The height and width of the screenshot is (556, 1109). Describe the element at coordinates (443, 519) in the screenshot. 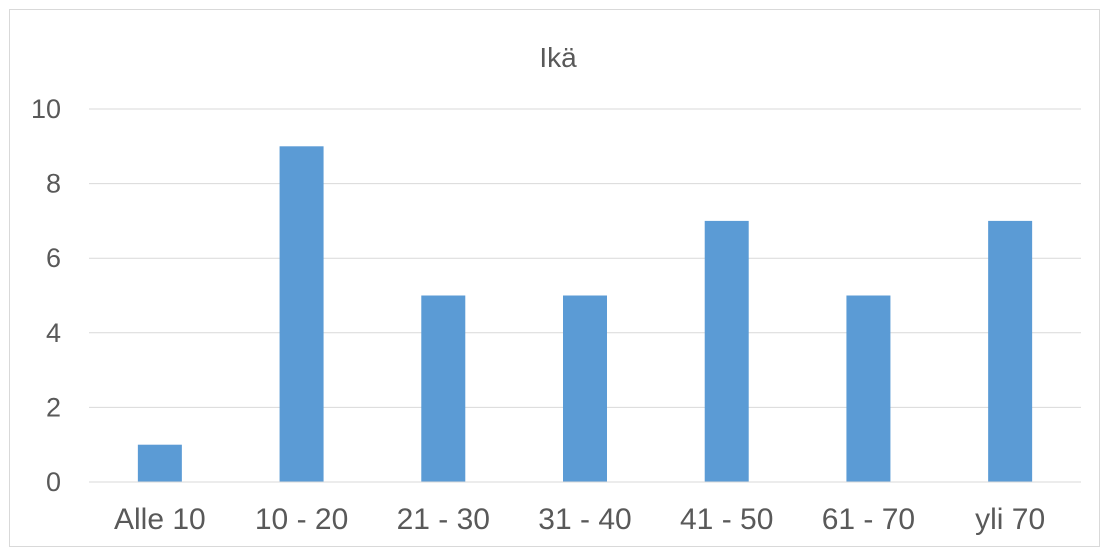

I see `x-category-label: 21 - 30` at that location.